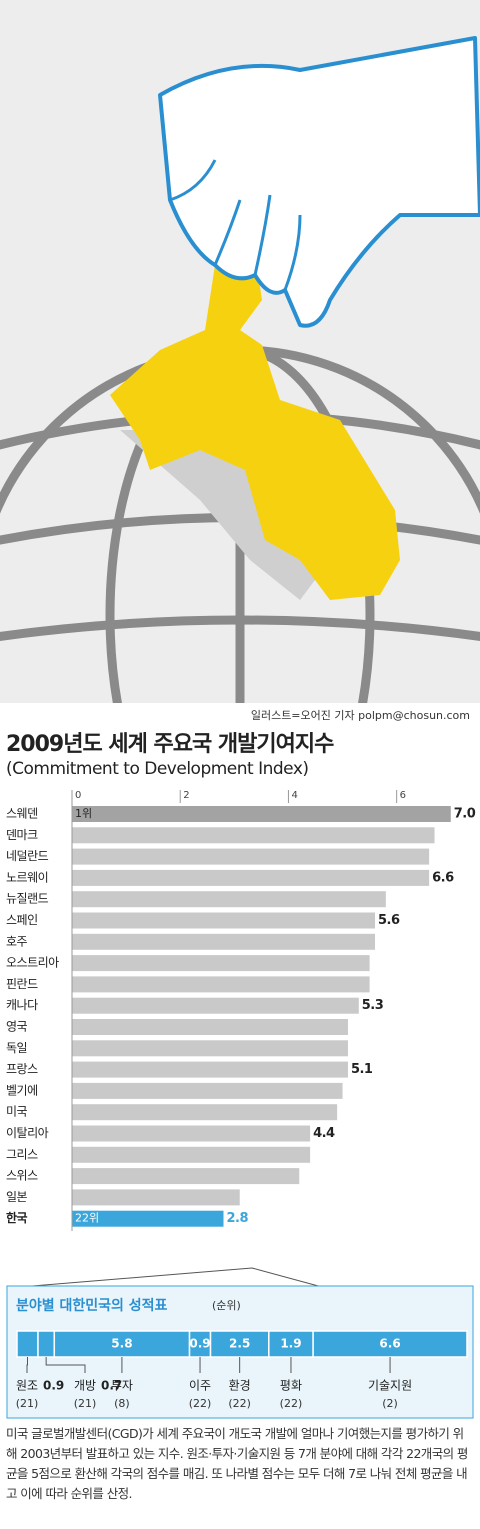 This screenshot has width=480, height=1529. Describe the element at coordinates (122, 1403) in the screenshot. I see `rank-label: (8)` at that location.